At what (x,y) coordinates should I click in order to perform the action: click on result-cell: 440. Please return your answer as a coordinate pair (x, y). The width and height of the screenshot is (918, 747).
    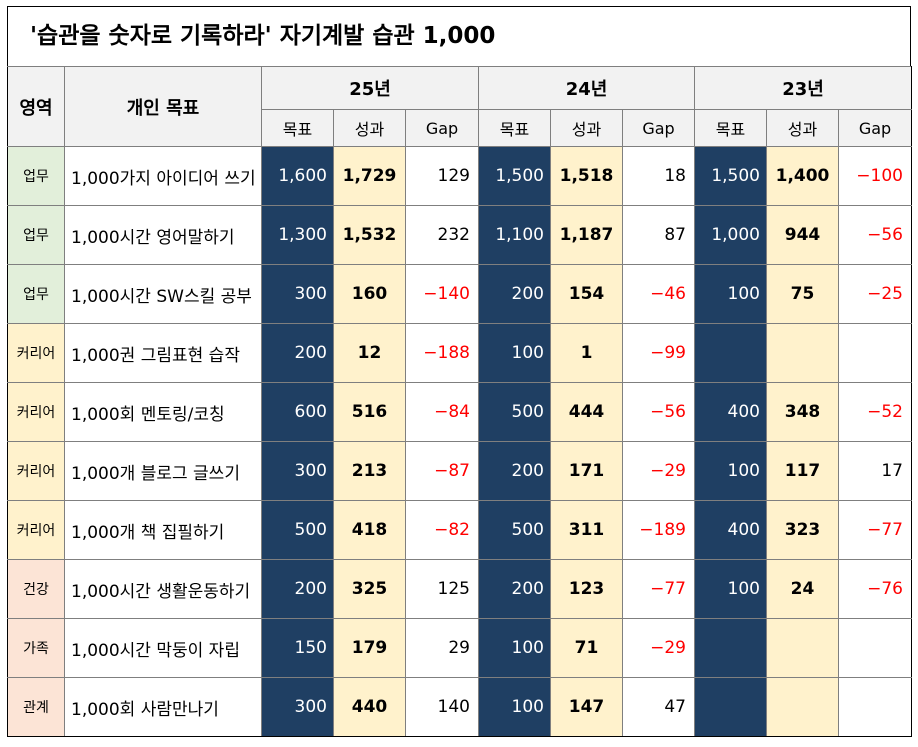
    Looking at the image, I should click on (369, 707).